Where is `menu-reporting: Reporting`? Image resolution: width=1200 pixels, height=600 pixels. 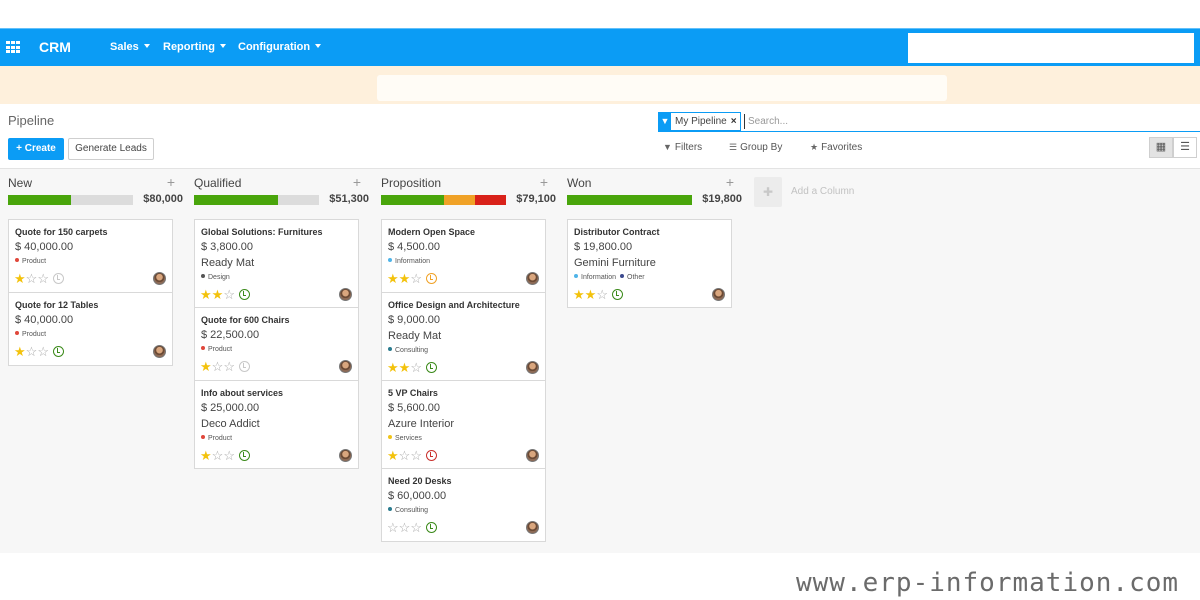 menu-reporting: Reporting is located at coordinates (194, 47).